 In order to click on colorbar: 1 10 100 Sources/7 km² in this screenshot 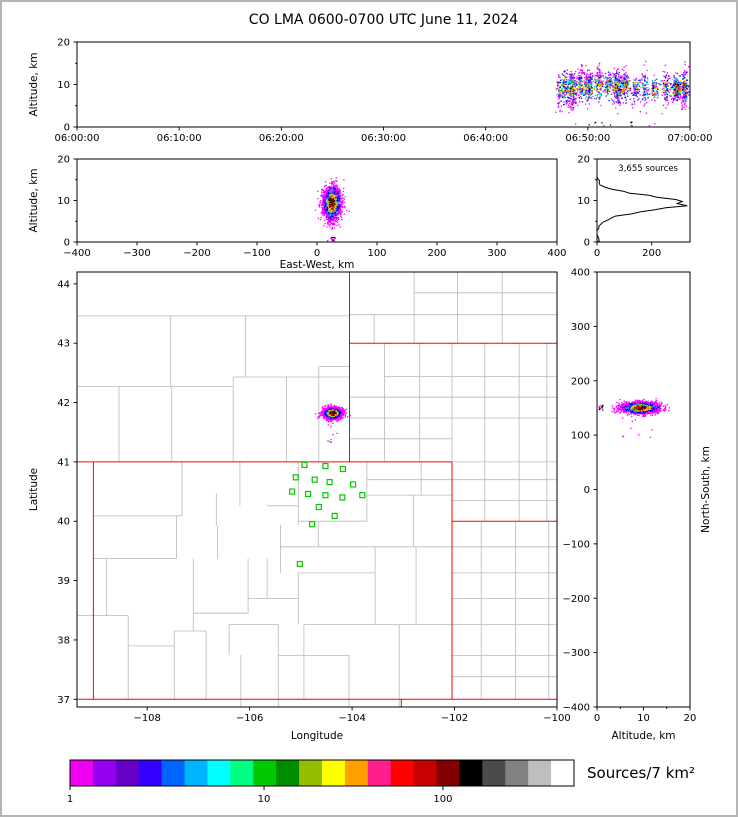, I will do `click(381, 782)`.